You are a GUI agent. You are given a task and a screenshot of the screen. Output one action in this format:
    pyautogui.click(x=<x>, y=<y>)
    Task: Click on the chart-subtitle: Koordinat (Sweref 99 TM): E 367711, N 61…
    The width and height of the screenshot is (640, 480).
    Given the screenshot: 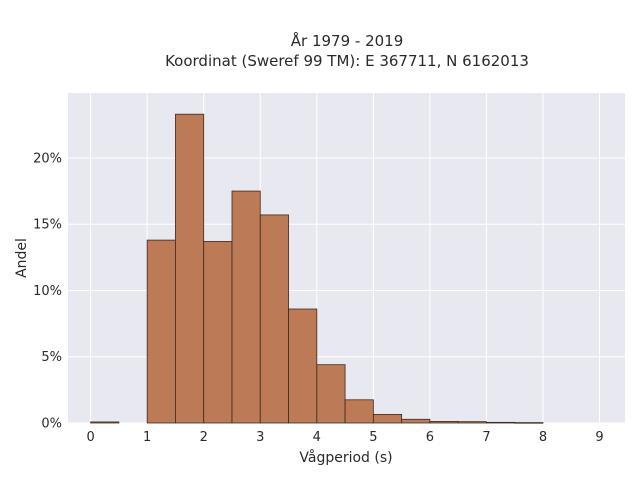 What is the action you would take?
    pyautogui.click(x=347, y=61)
    